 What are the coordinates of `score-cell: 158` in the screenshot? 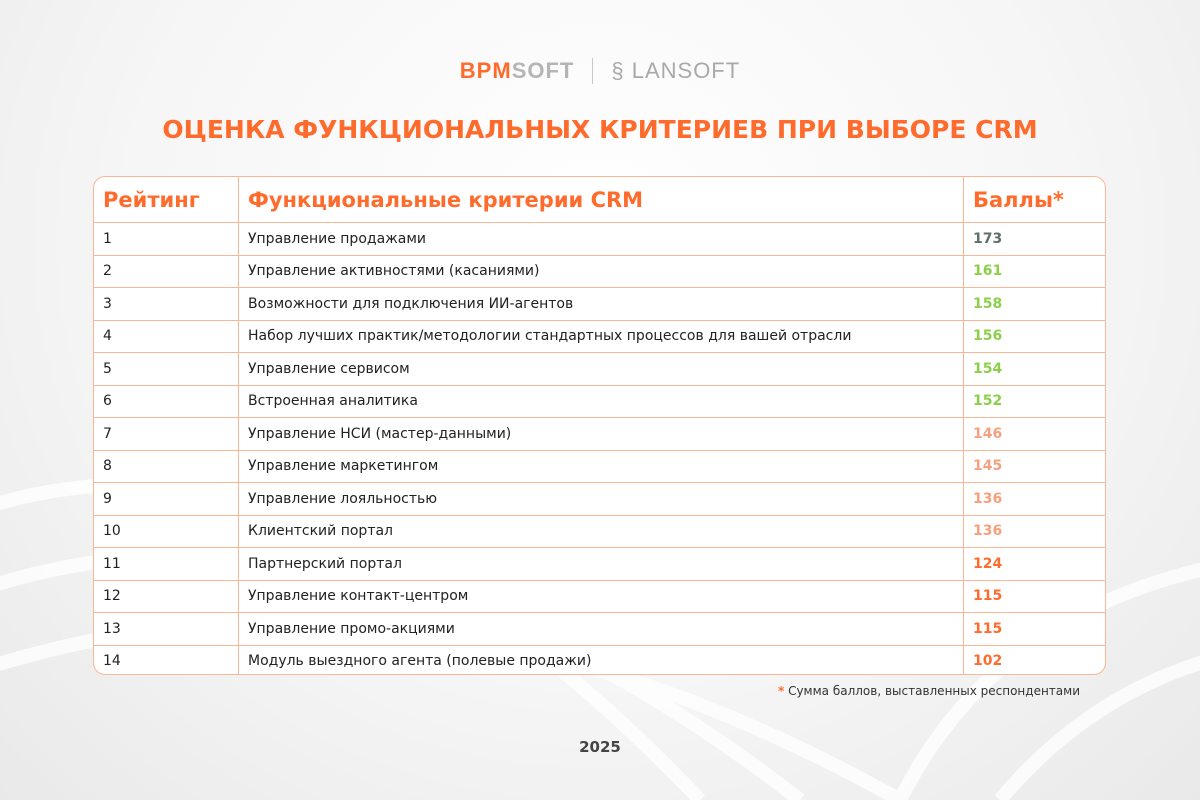 It's located at (1034, 304).